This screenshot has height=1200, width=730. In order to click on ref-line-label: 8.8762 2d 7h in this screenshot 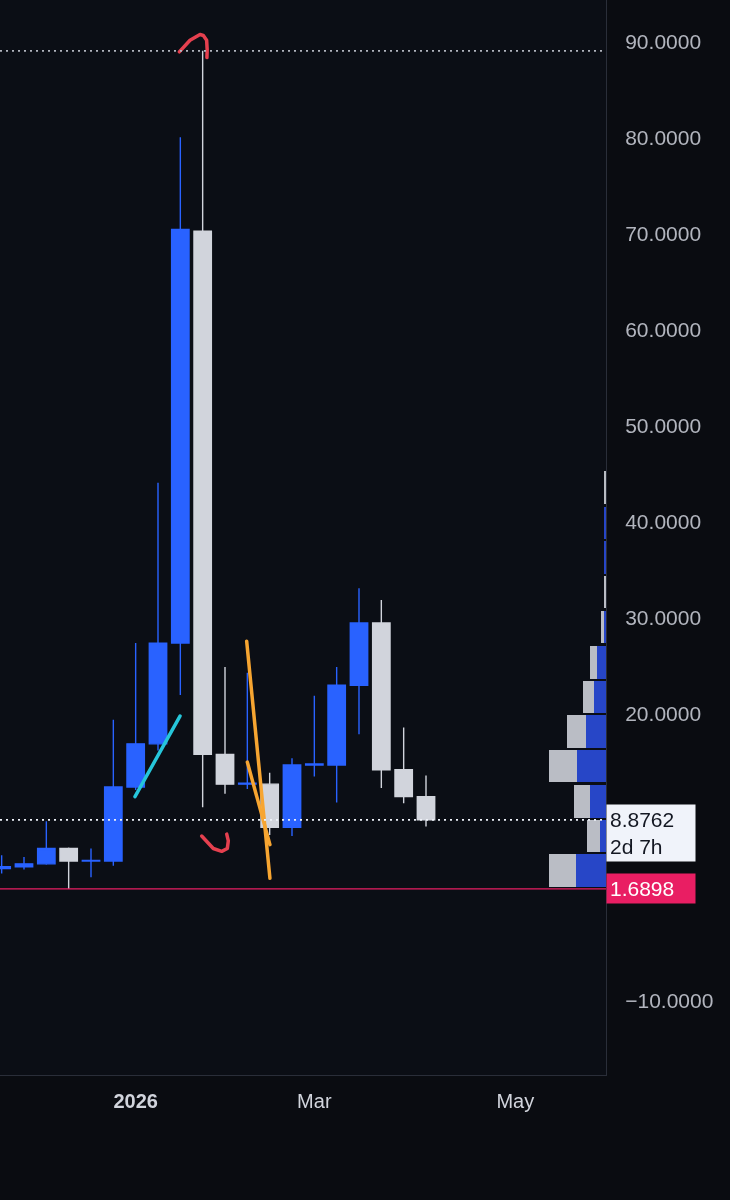, I will do `click(642, 833)`.